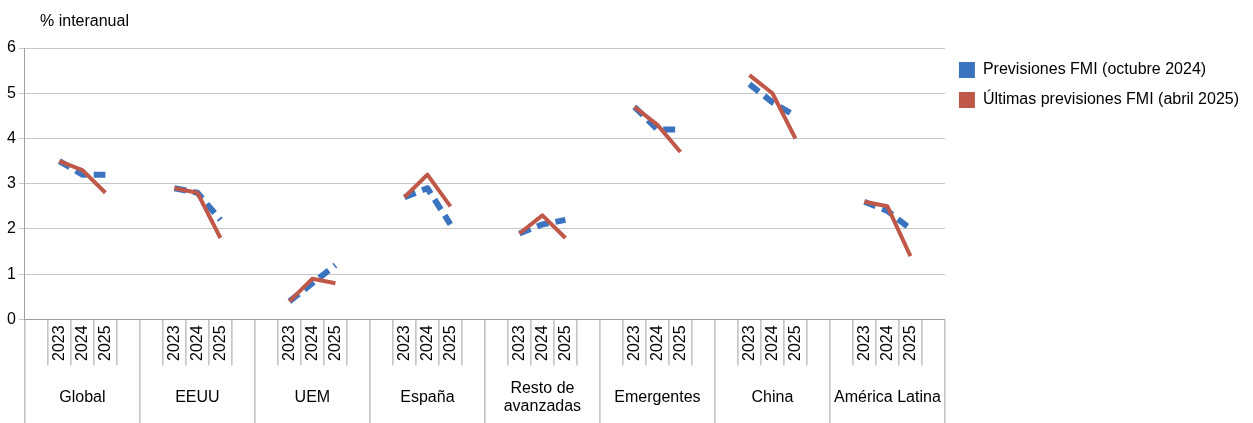  What do you see at coordinates (1110, 98) in the screenshot?
I see `legend-label: Últimas previsiones FMI (abril 2025)` at bounding box center [1110, 98].